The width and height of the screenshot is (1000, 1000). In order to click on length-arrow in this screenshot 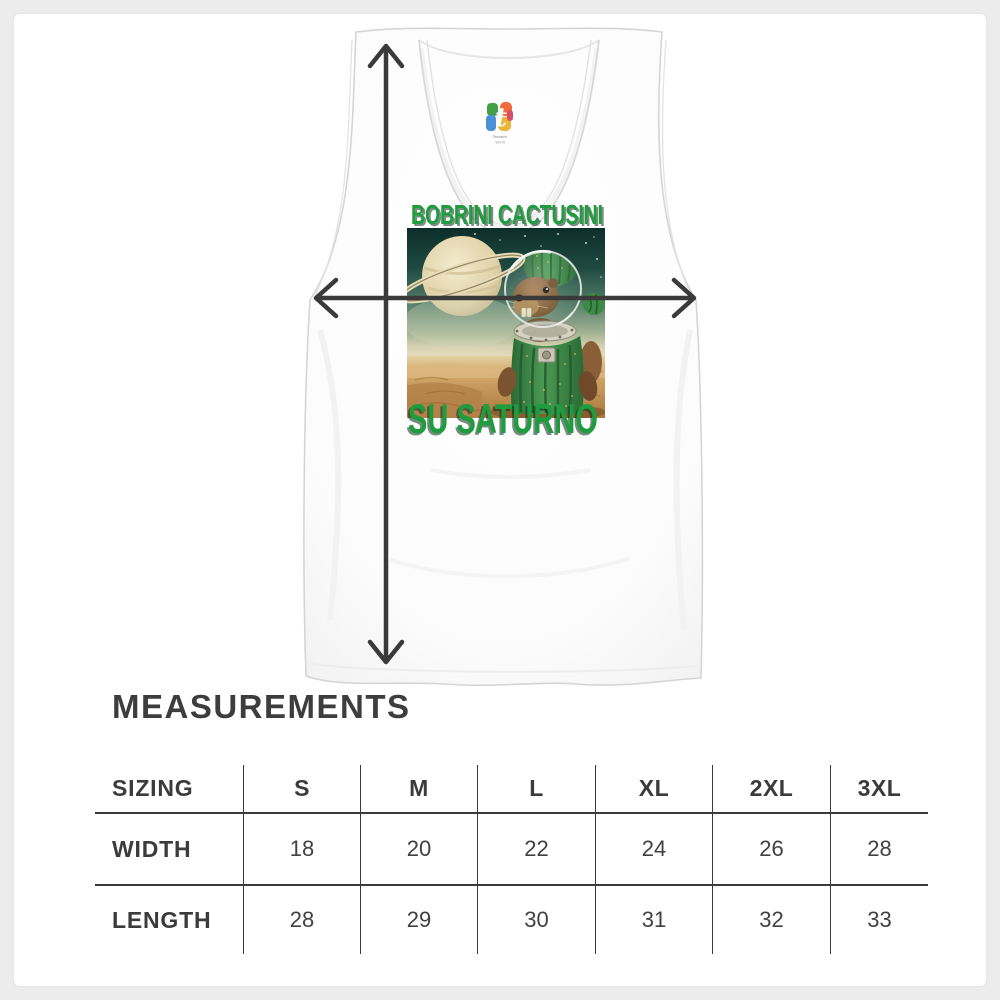, I will do `click(386, 354)`.